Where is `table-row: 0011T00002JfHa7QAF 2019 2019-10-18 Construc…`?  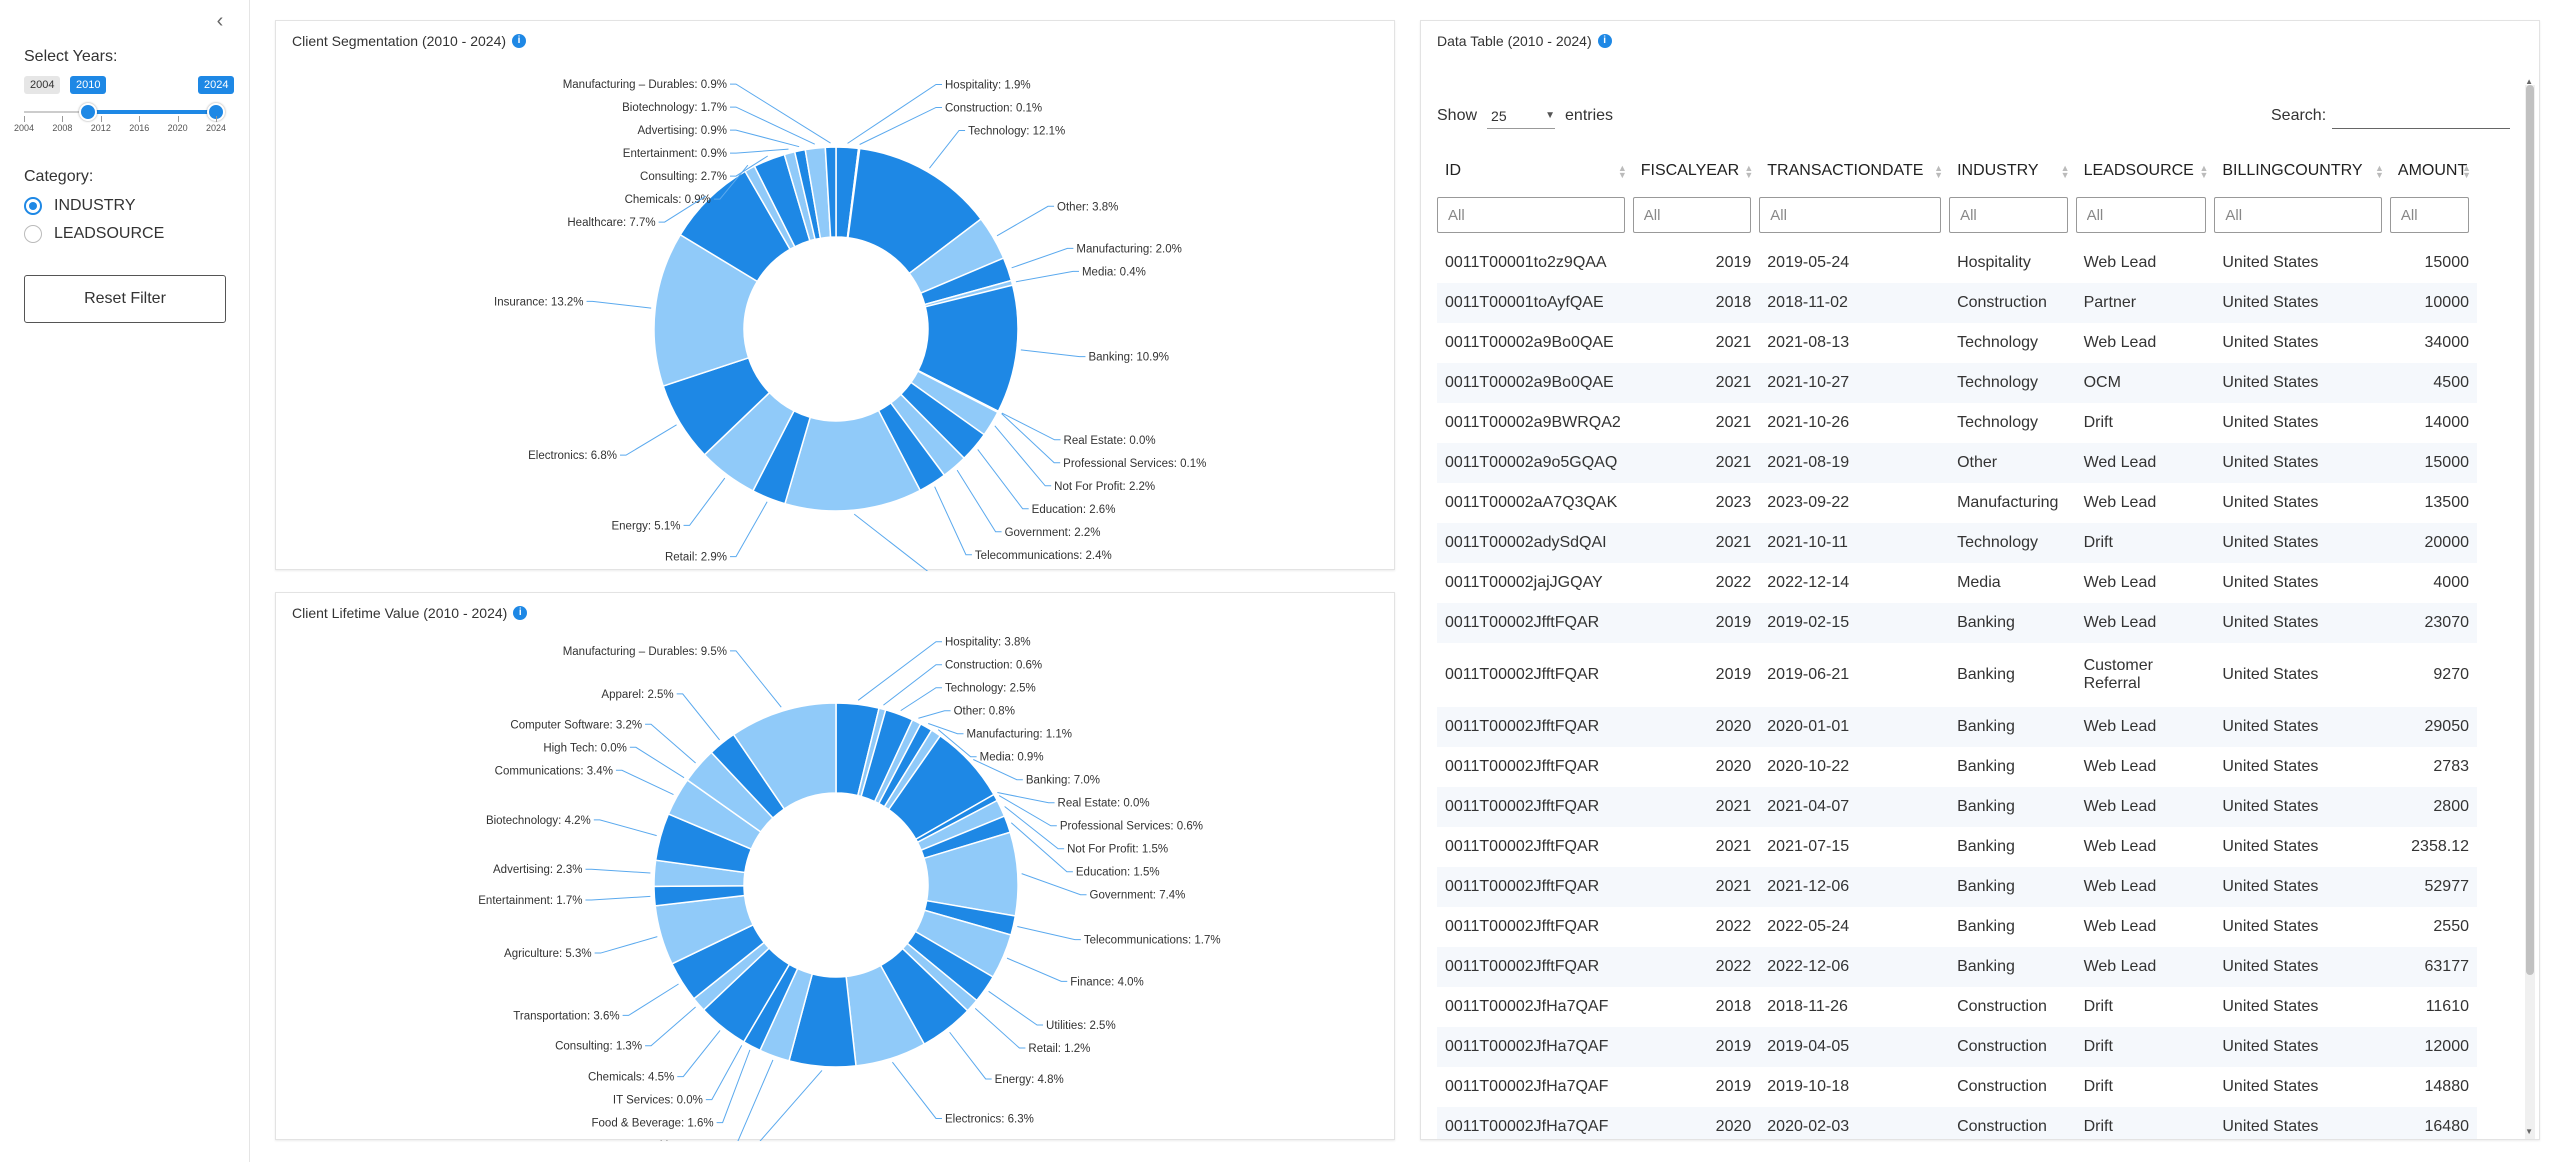 table-row: 0011T00002JfHa7QAF 2019 2019-10-18 Construc… is located at coordinates (1957, 1087).